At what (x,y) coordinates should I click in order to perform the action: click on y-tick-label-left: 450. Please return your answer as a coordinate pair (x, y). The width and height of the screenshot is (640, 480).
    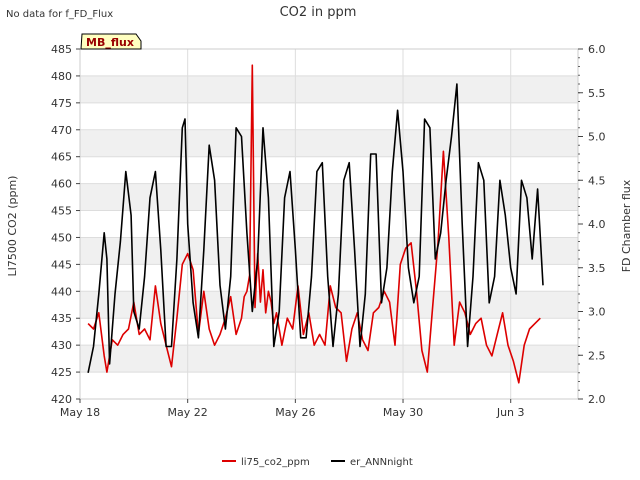
    Looking at the image, I should click on (61, 237).